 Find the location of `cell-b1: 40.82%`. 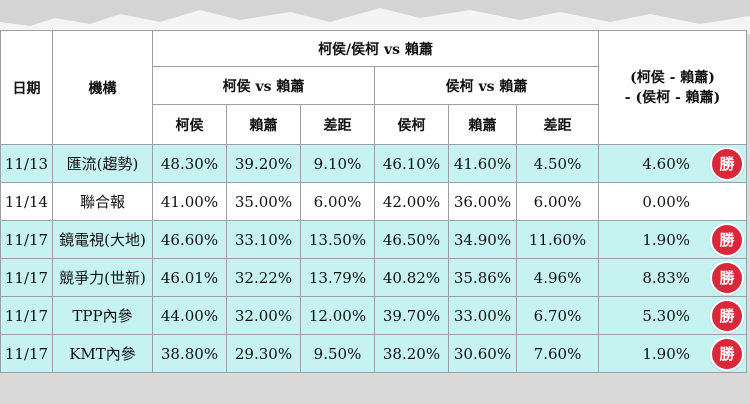

cell-b1: 40.82% is located at coordinates (411, 277).